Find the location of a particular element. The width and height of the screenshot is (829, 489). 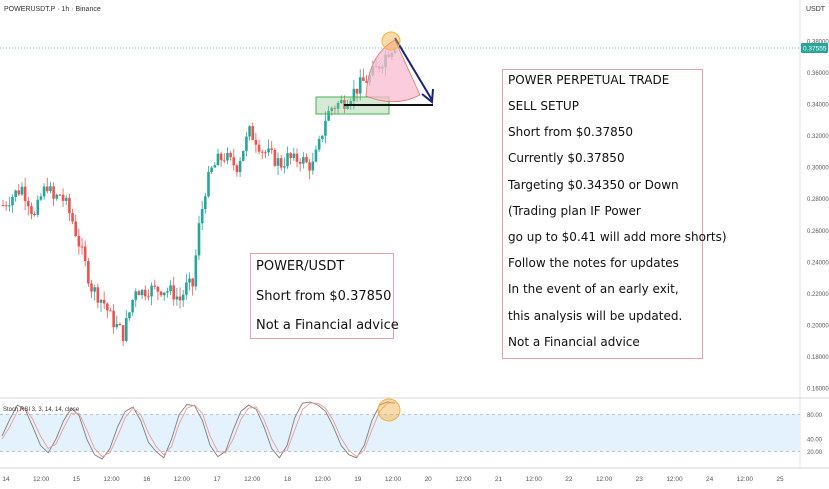

note-left-line: Short from $0.37850 is located at coordinates (324, 296).